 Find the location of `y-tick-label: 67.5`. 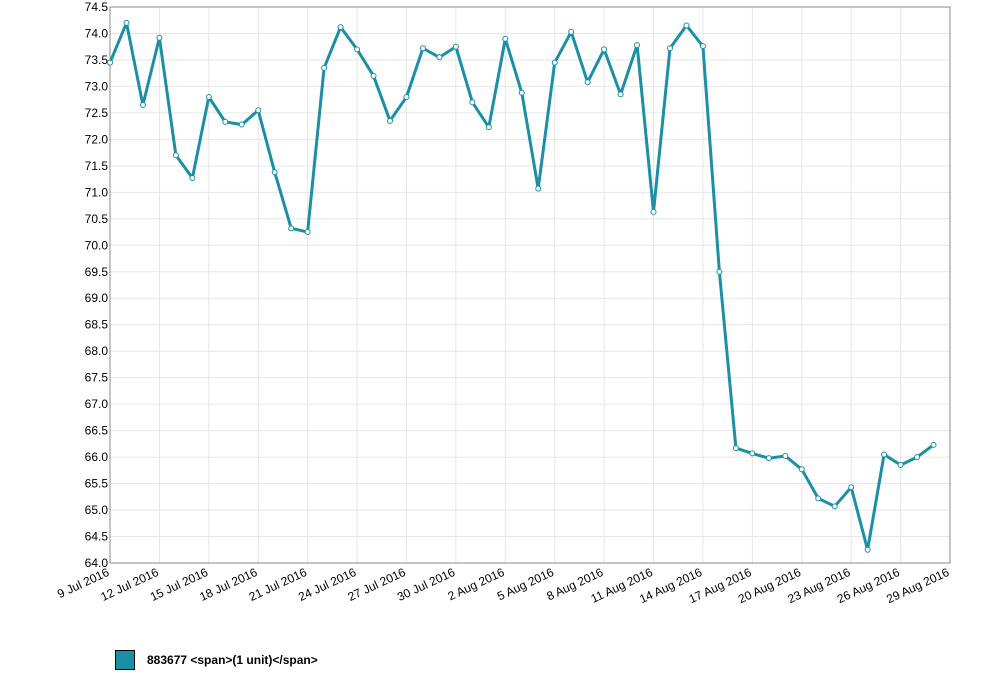

y-tick-label: 67.5 is located at coordinates (97, 378).